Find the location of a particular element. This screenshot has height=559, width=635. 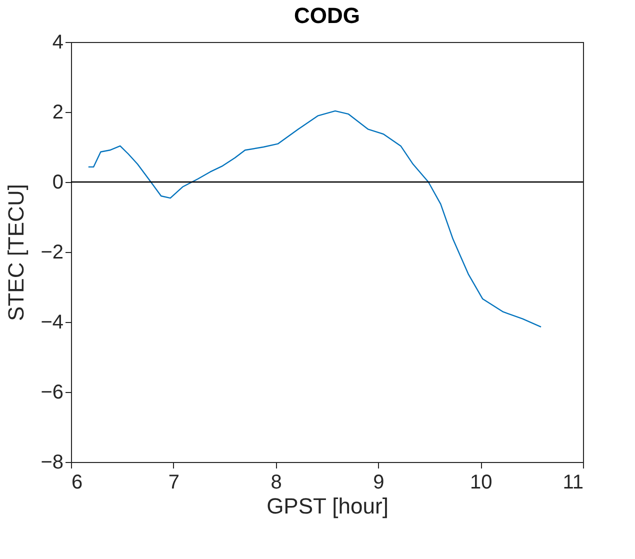

y-tick-label: −6 is located at coordinates (52, 393).